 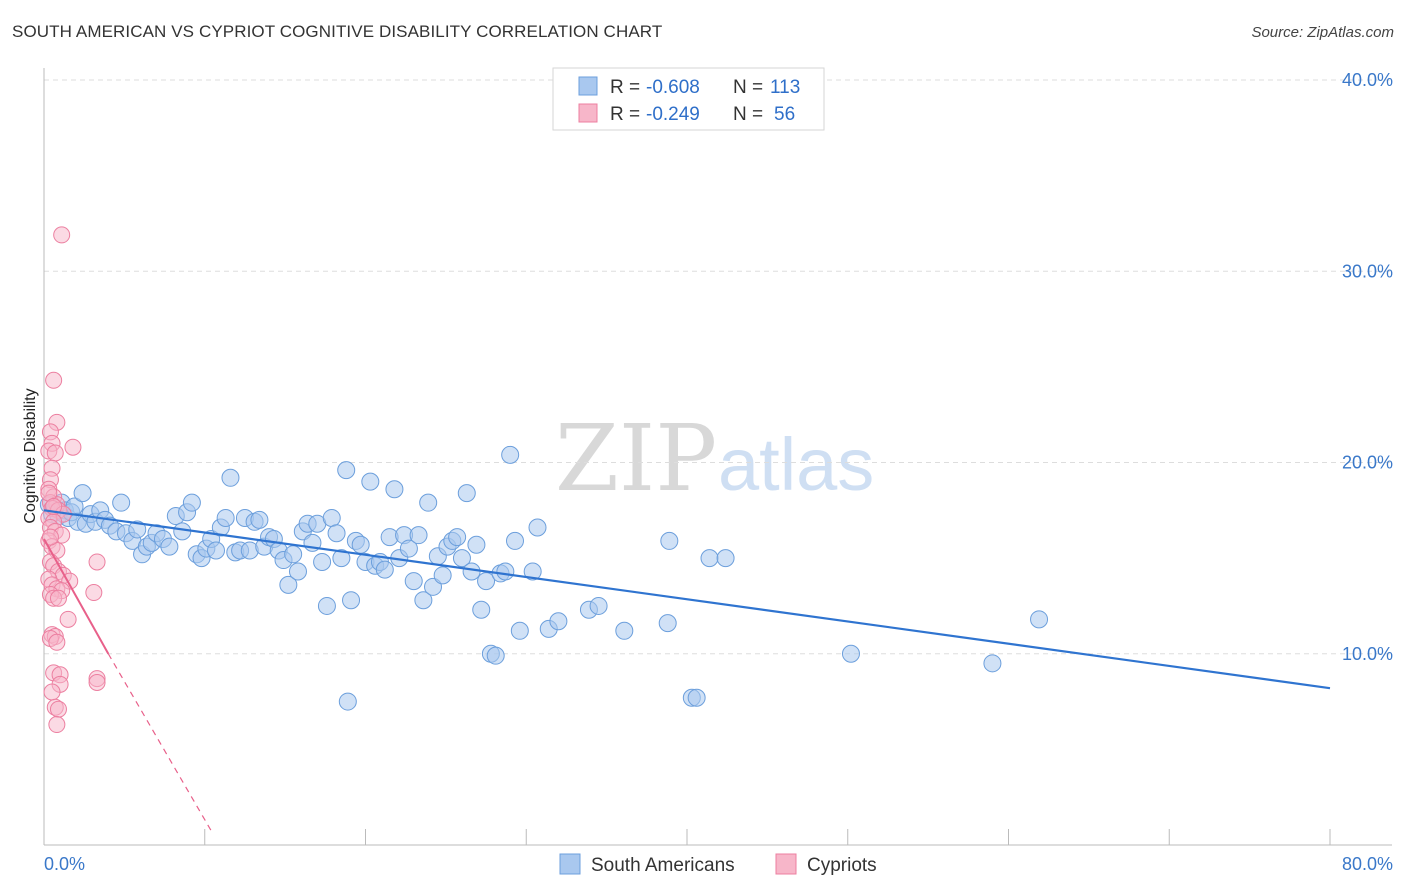 I want to click on legend-r-label-2: R =, so click(x=625, y=114).